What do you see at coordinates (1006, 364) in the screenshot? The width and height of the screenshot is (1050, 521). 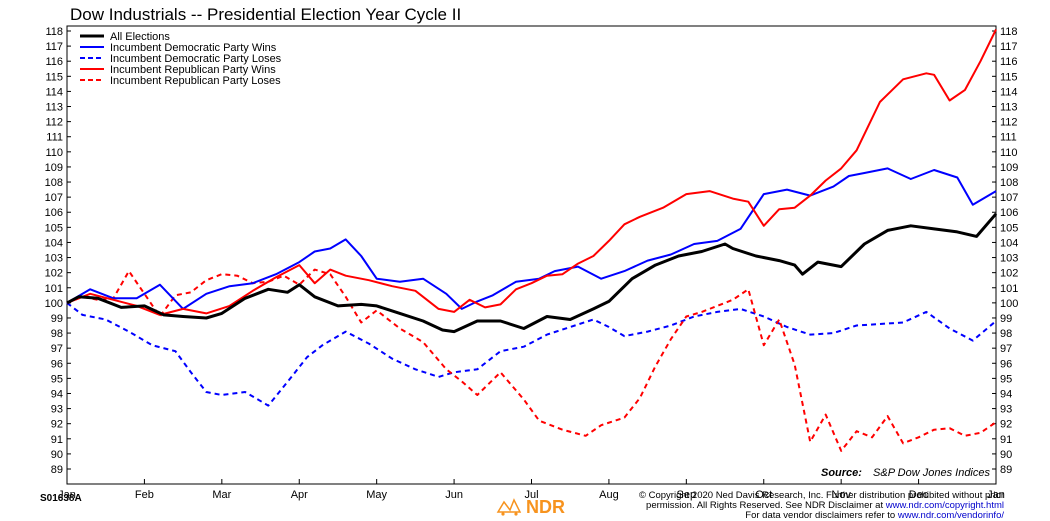 I see `y-tick-label-right: 96` at bounding box center [1006, 364].